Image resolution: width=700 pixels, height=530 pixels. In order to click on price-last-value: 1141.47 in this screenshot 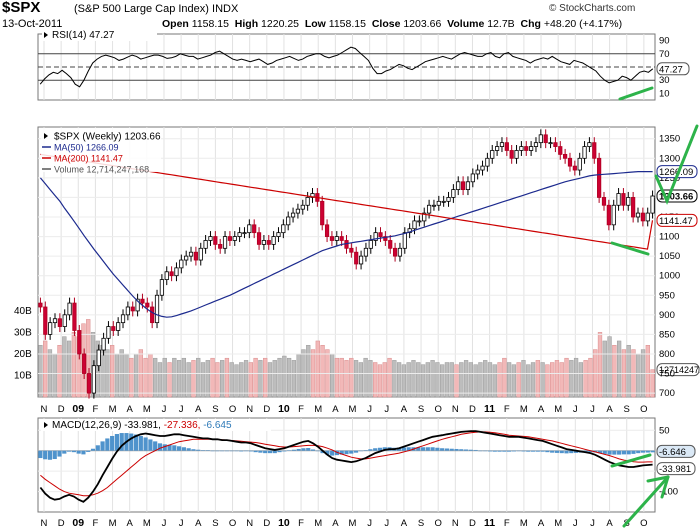, I will do `click(676, 221)`.